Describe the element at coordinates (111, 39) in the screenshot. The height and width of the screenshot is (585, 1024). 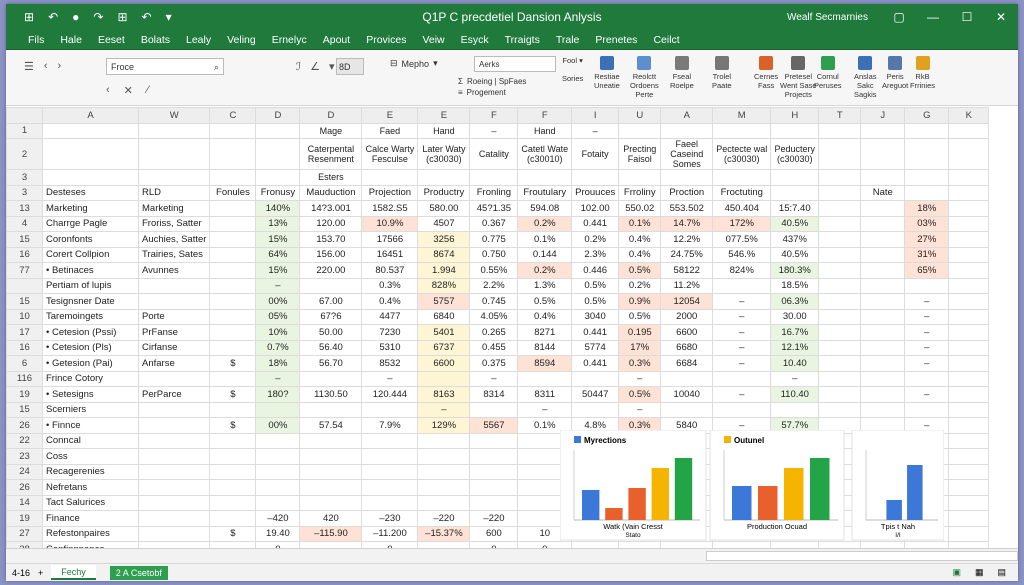
I see `menu-item: Eeset` at that location.